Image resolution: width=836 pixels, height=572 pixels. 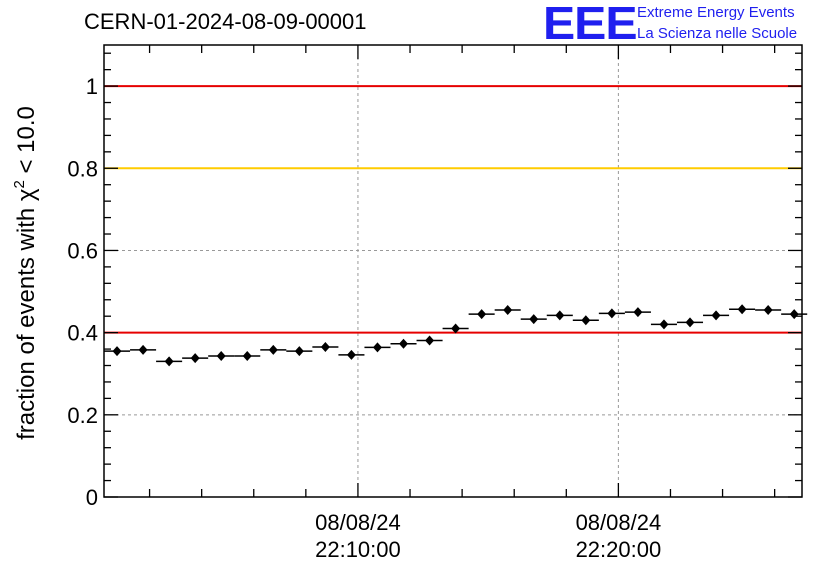 I want to click on run-title: CERN-01-2024-08-09-00001, so click(x=225, y=21).